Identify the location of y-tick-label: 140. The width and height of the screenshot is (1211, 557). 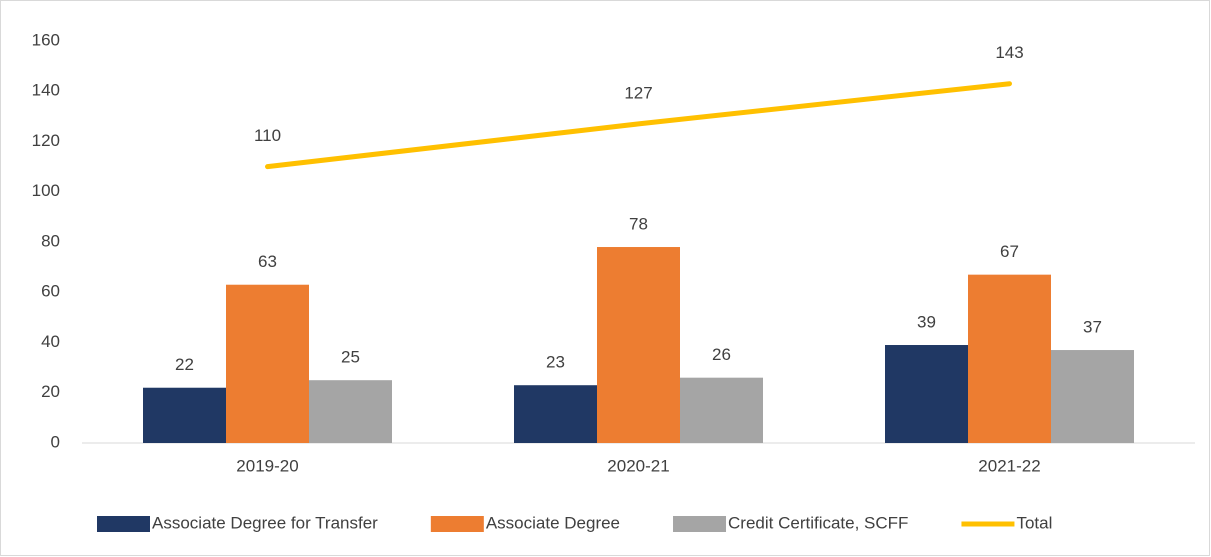
(46, 90).